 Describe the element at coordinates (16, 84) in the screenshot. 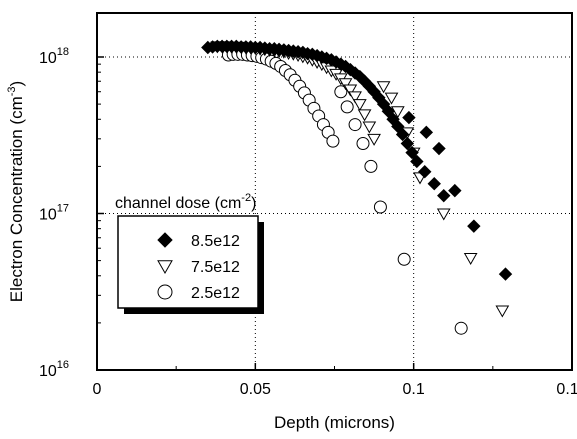

I see `y-axis-title-close: )` at that location.